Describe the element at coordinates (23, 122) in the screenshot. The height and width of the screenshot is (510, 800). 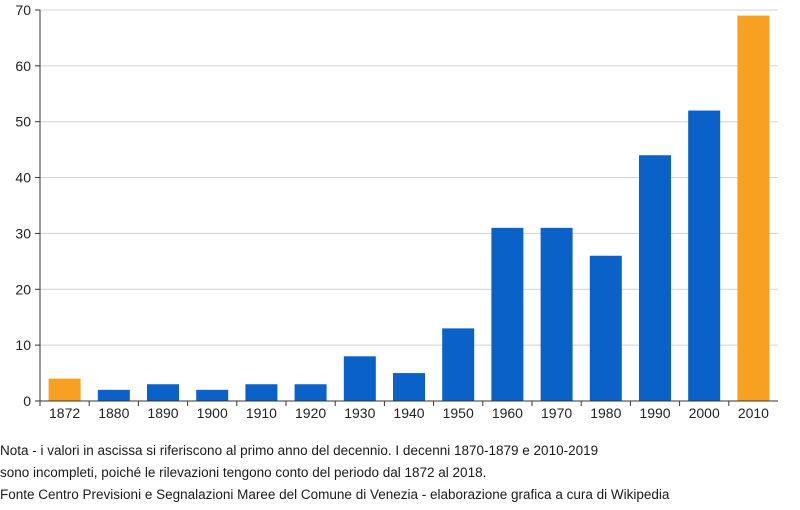
I see `y-tick-label: 50` at that location.